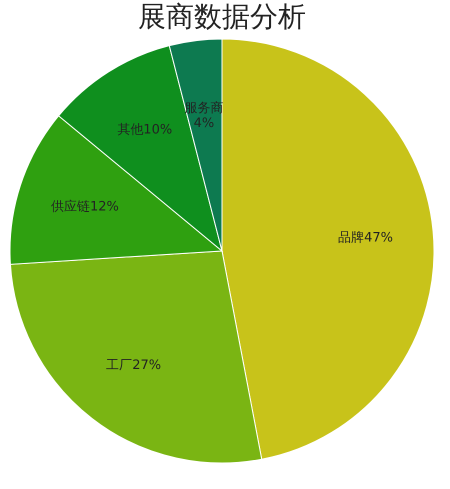 The height and width of the screenshot is (489, 450). I want to click on data-label: 4%, so click(204, 123).